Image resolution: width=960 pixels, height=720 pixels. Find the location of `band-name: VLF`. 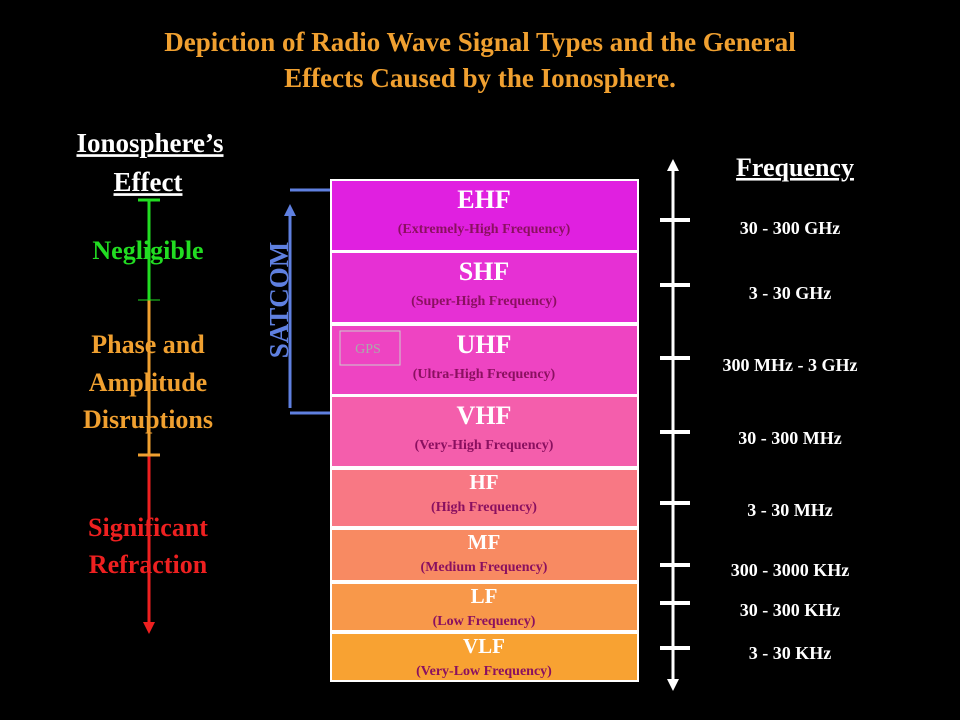

band-name: VLF is located at coordinates (484, 646).